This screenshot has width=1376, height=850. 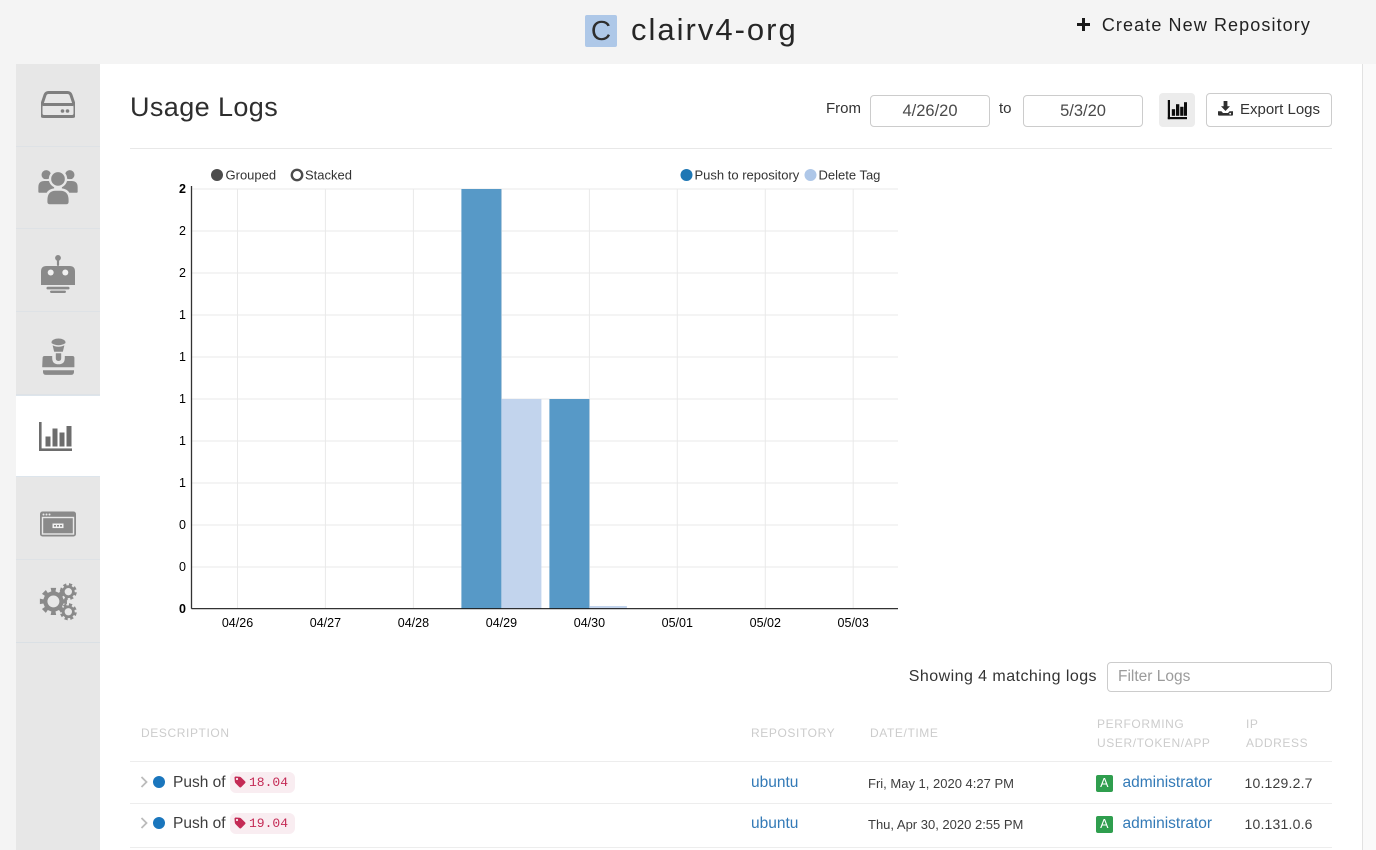 What do you see at coordinates (325, 623) in the screenshot?
I see `svg-text: 04/27` at bounding box center [325, 623].